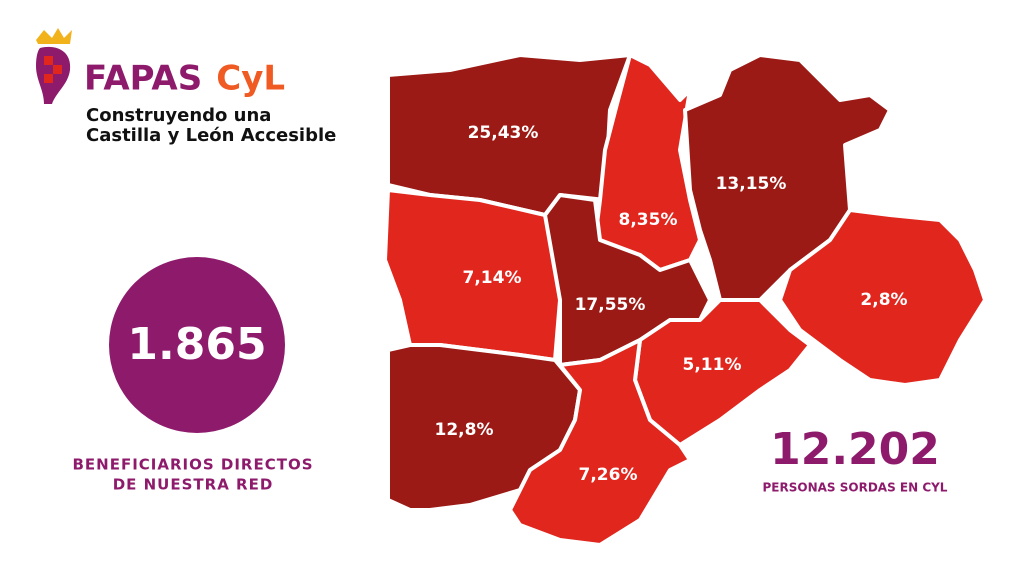  I want to click on total-number: 12.202, so click(855, 449).